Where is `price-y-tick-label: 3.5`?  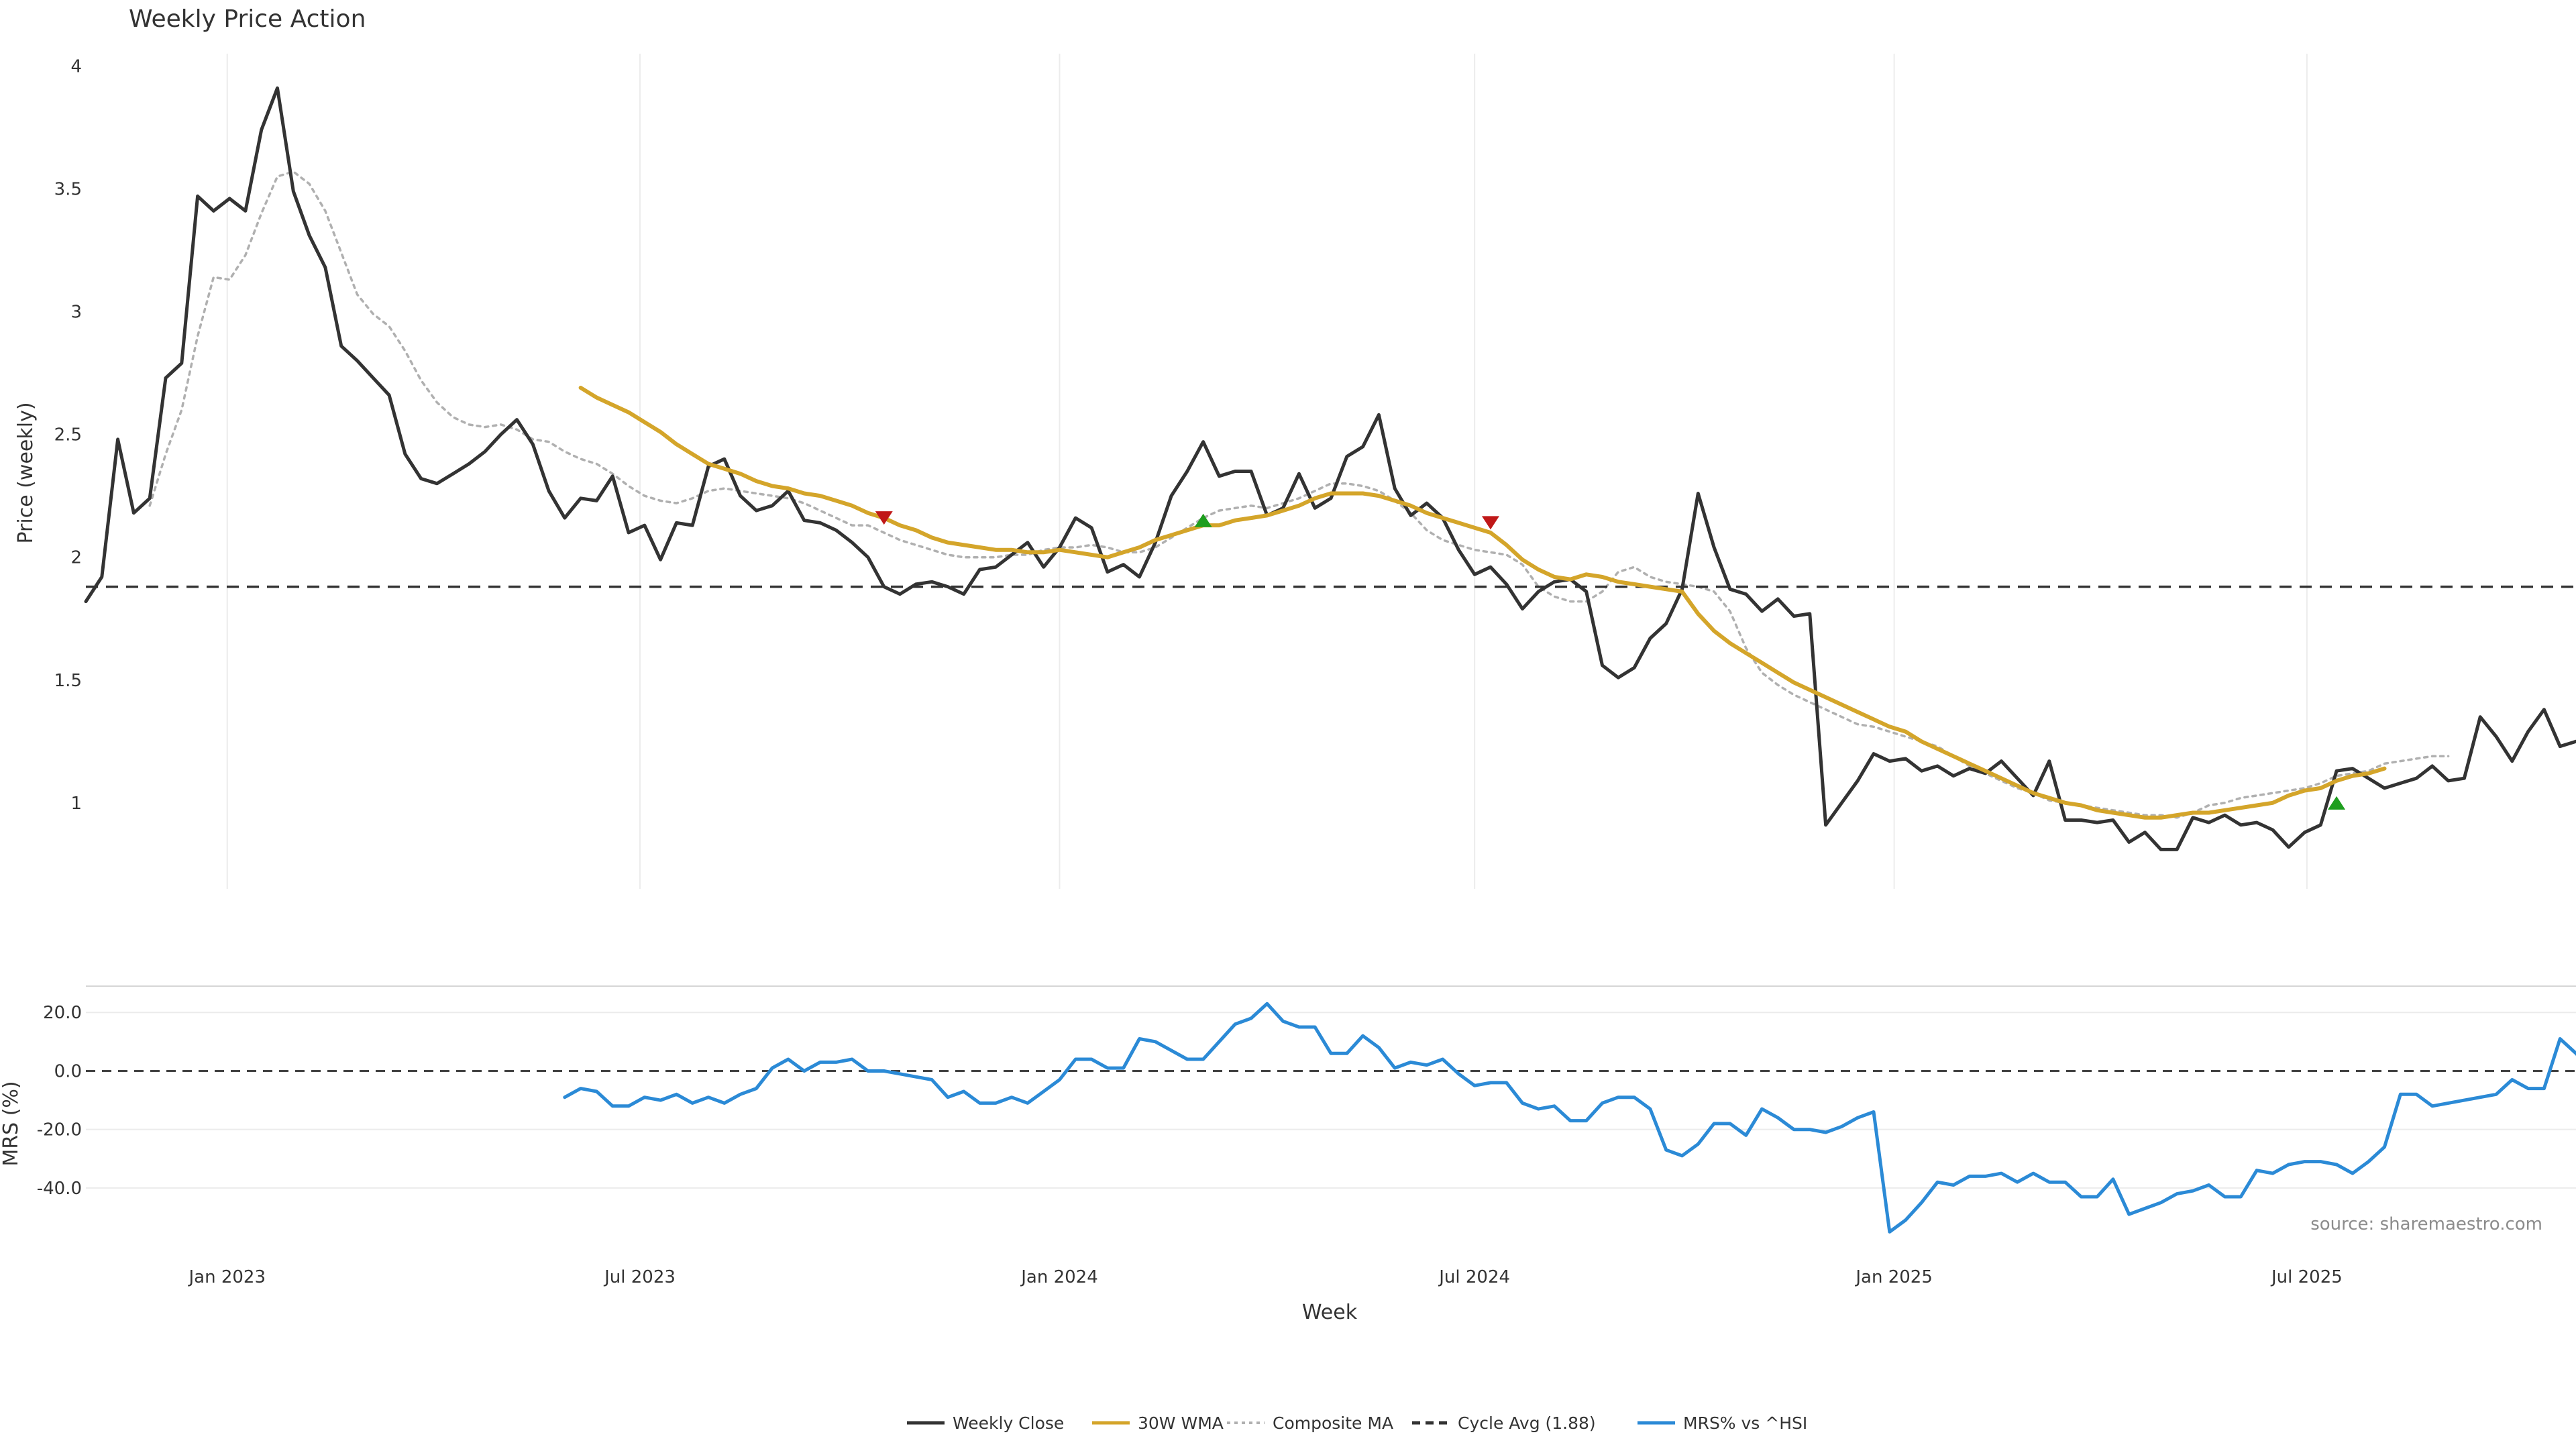 price-y-tick-label: 3.5 is located at coordinates (68, 189).